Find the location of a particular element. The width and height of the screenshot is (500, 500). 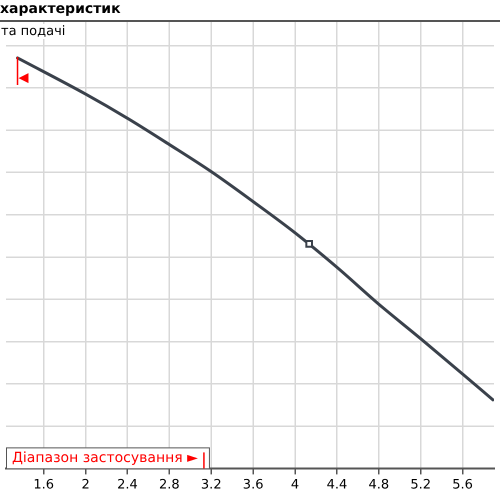

x-tick-label: 2.4 is located at coordinates (127, 485).